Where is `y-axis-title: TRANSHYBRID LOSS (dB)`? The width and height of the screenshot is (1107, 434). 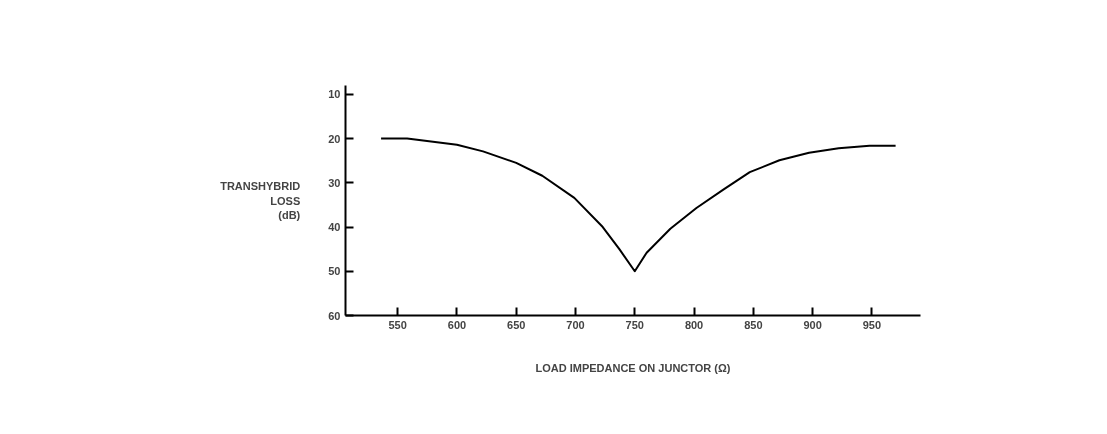
y-axis-title: TRANSHYBRID LOSS (dB) is located at coordinates (260, 200).